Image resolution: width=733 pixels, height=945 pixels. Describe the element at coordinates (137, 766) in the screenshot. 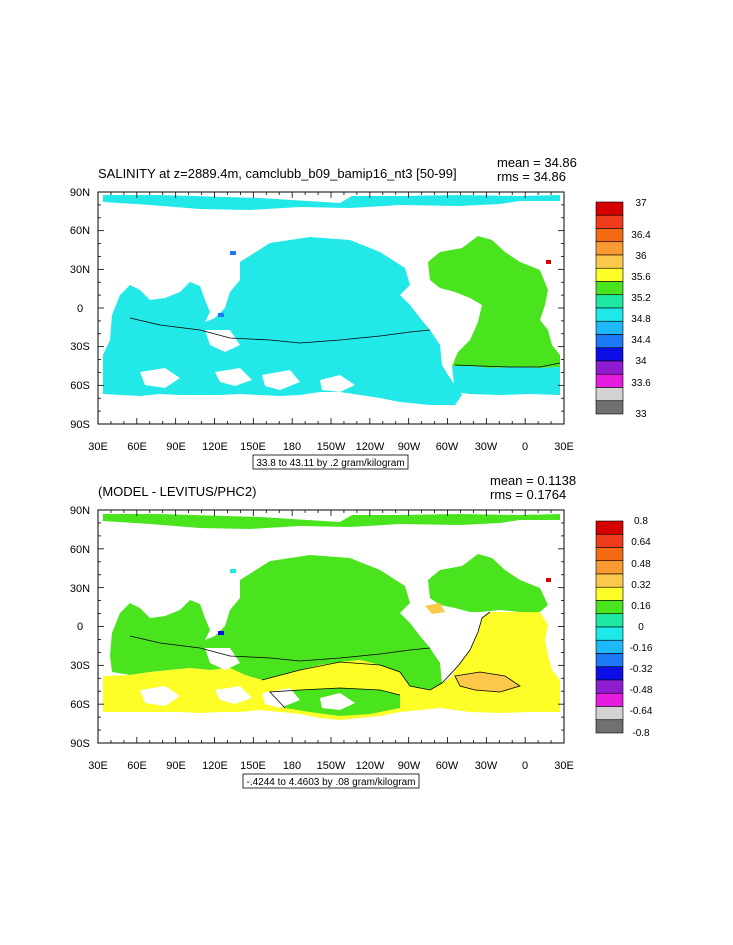

I see `lon-label: 60E` at that location.